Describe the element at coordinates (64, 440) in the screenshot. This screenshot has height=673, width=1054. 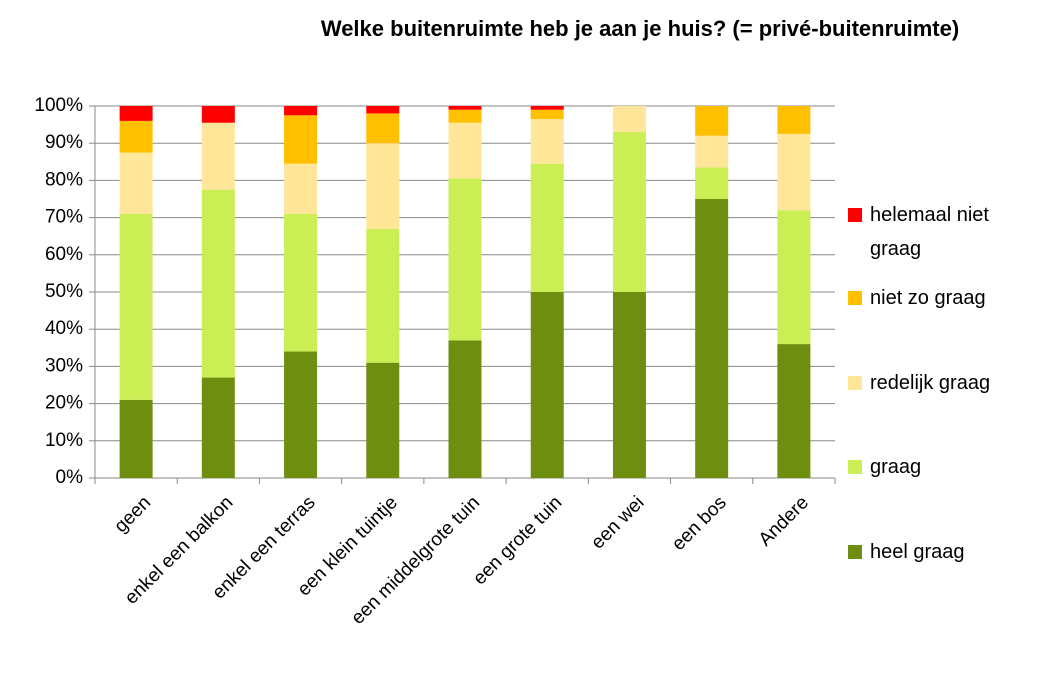
I see `y-tick-label: 10%` at that location.